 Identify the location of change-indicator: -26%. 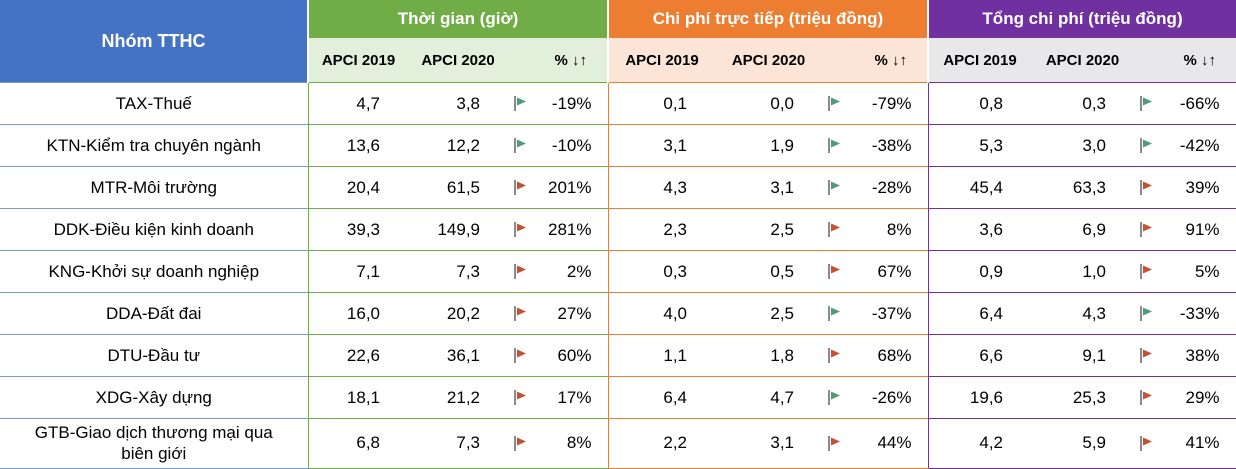
(875, 398).